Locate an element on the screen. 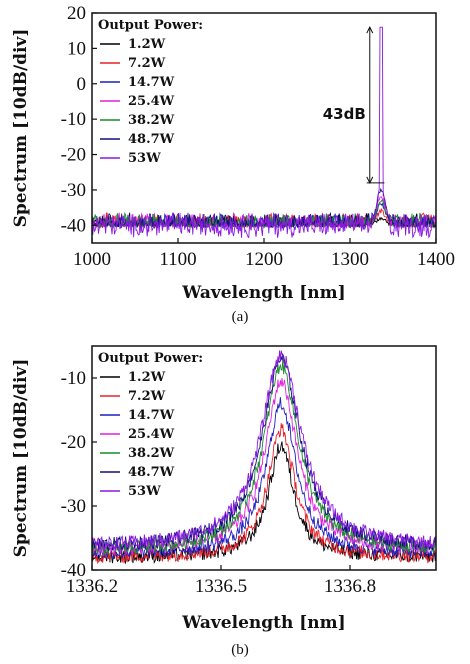 The image size is (470, 664). panel-a-caption: (a) is located at coordinates (240, 317).